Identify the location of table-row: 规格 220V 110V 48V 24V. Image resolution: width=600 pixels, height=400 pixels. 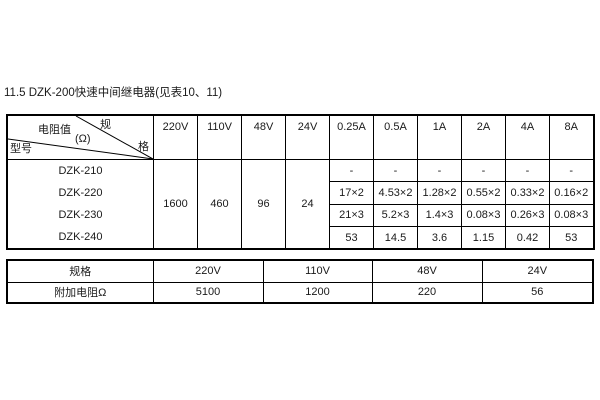
(300, 271).